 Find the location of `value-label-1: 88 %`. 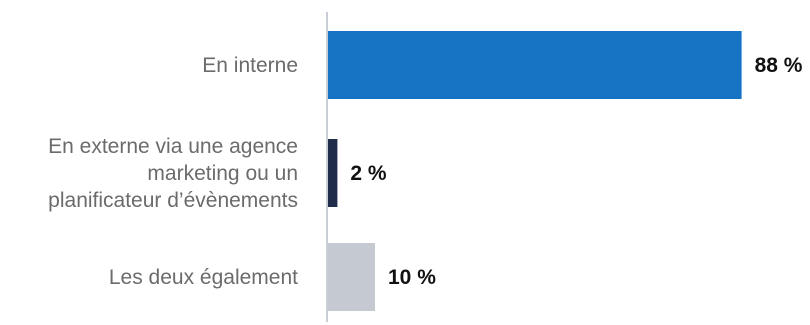

value-label-1: 88 % is located at coordinates (779, 65).